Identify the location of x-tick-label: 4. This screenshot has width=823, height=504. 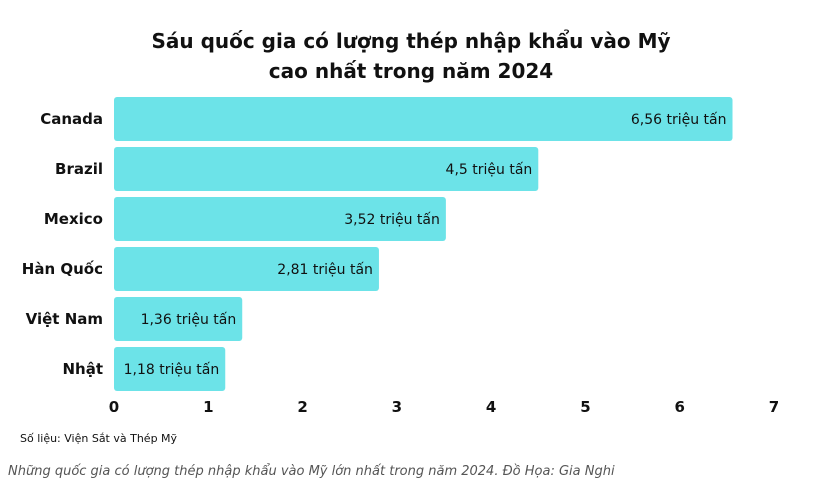
(491, 407).